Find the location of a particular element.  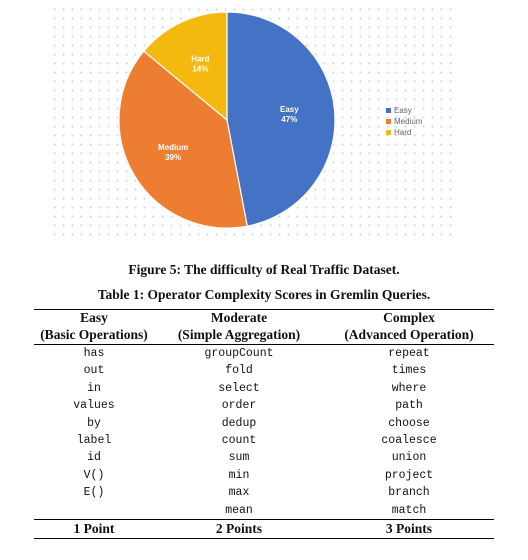

cell-moderate-operator: order is located at coordinates (239, 406).